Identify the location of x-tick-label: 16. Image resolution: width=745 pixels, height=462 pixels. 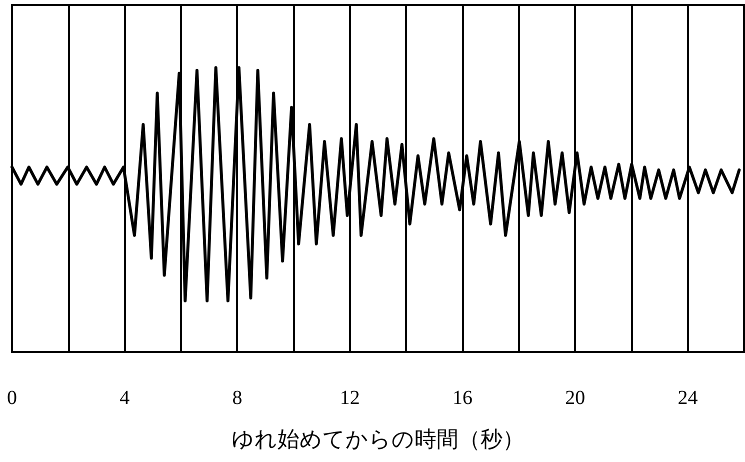
(462, 398).